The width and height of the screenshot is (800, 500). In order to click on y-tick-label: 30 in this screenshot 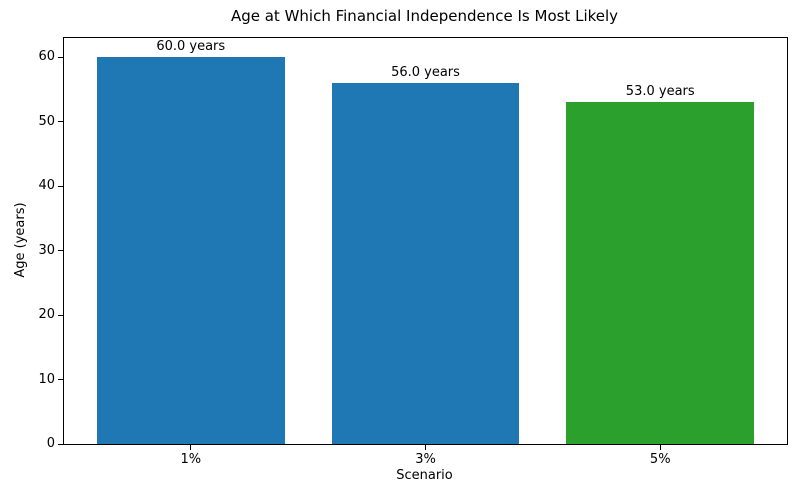, I will do `click(46, 250)`.